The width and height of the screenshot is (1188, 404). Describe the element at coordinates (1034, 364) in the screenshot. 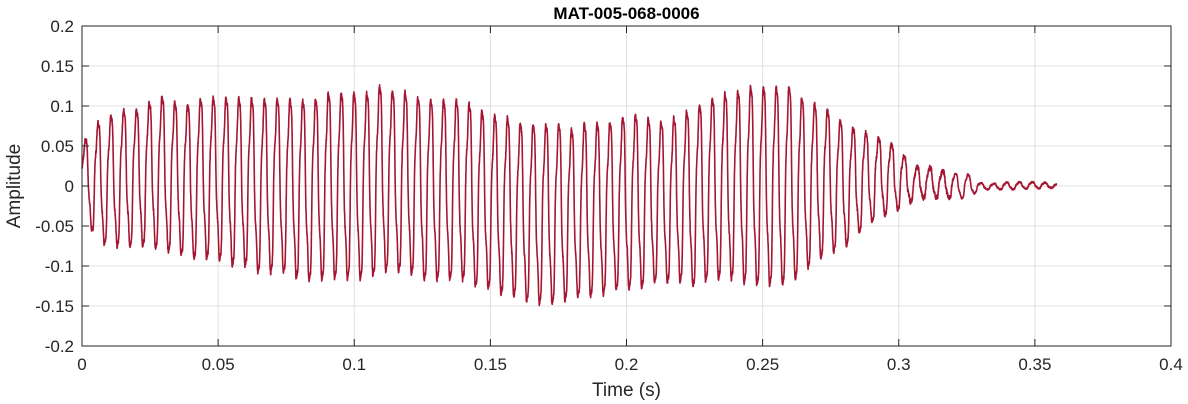

I see `x-tick-label: 0.35` at that location.